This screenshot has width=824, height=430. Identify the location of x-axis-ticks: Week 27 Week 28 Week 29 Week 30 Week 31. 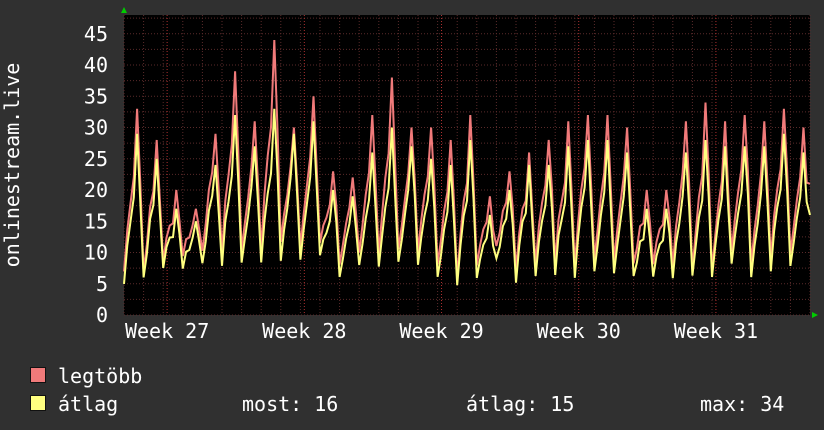
(441, 331).